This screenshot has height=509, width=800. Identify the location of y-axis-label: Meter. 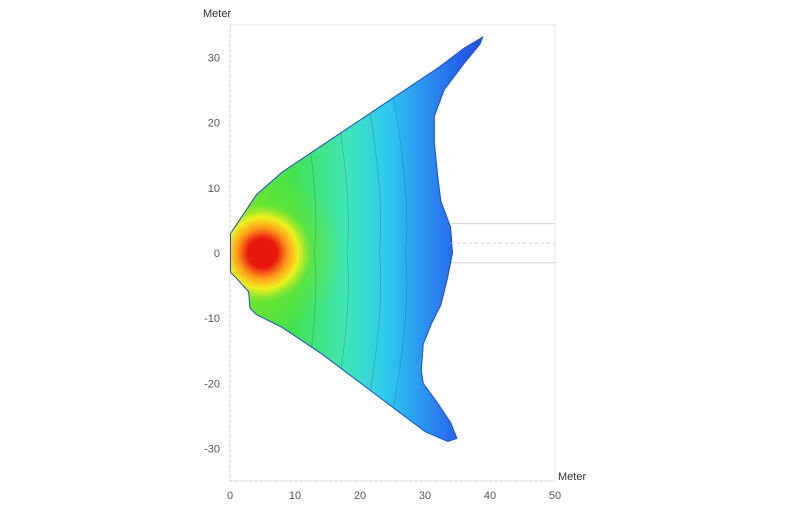
(217, 14).